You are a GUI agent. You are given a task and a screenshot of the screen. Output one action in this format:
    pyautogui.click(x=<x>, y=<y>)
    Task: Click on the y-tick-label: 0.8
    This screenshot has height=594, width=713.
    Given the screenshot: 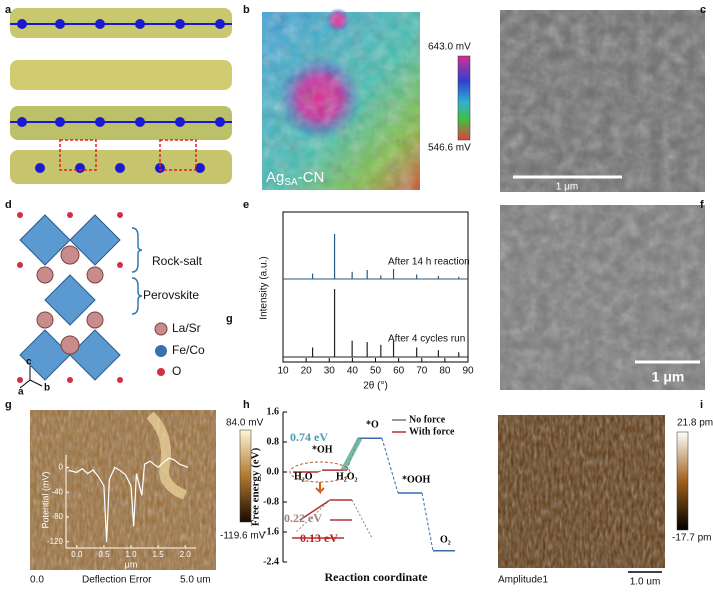 What is the action you would take?
    pyautogui.click(x=273, y=441)
    